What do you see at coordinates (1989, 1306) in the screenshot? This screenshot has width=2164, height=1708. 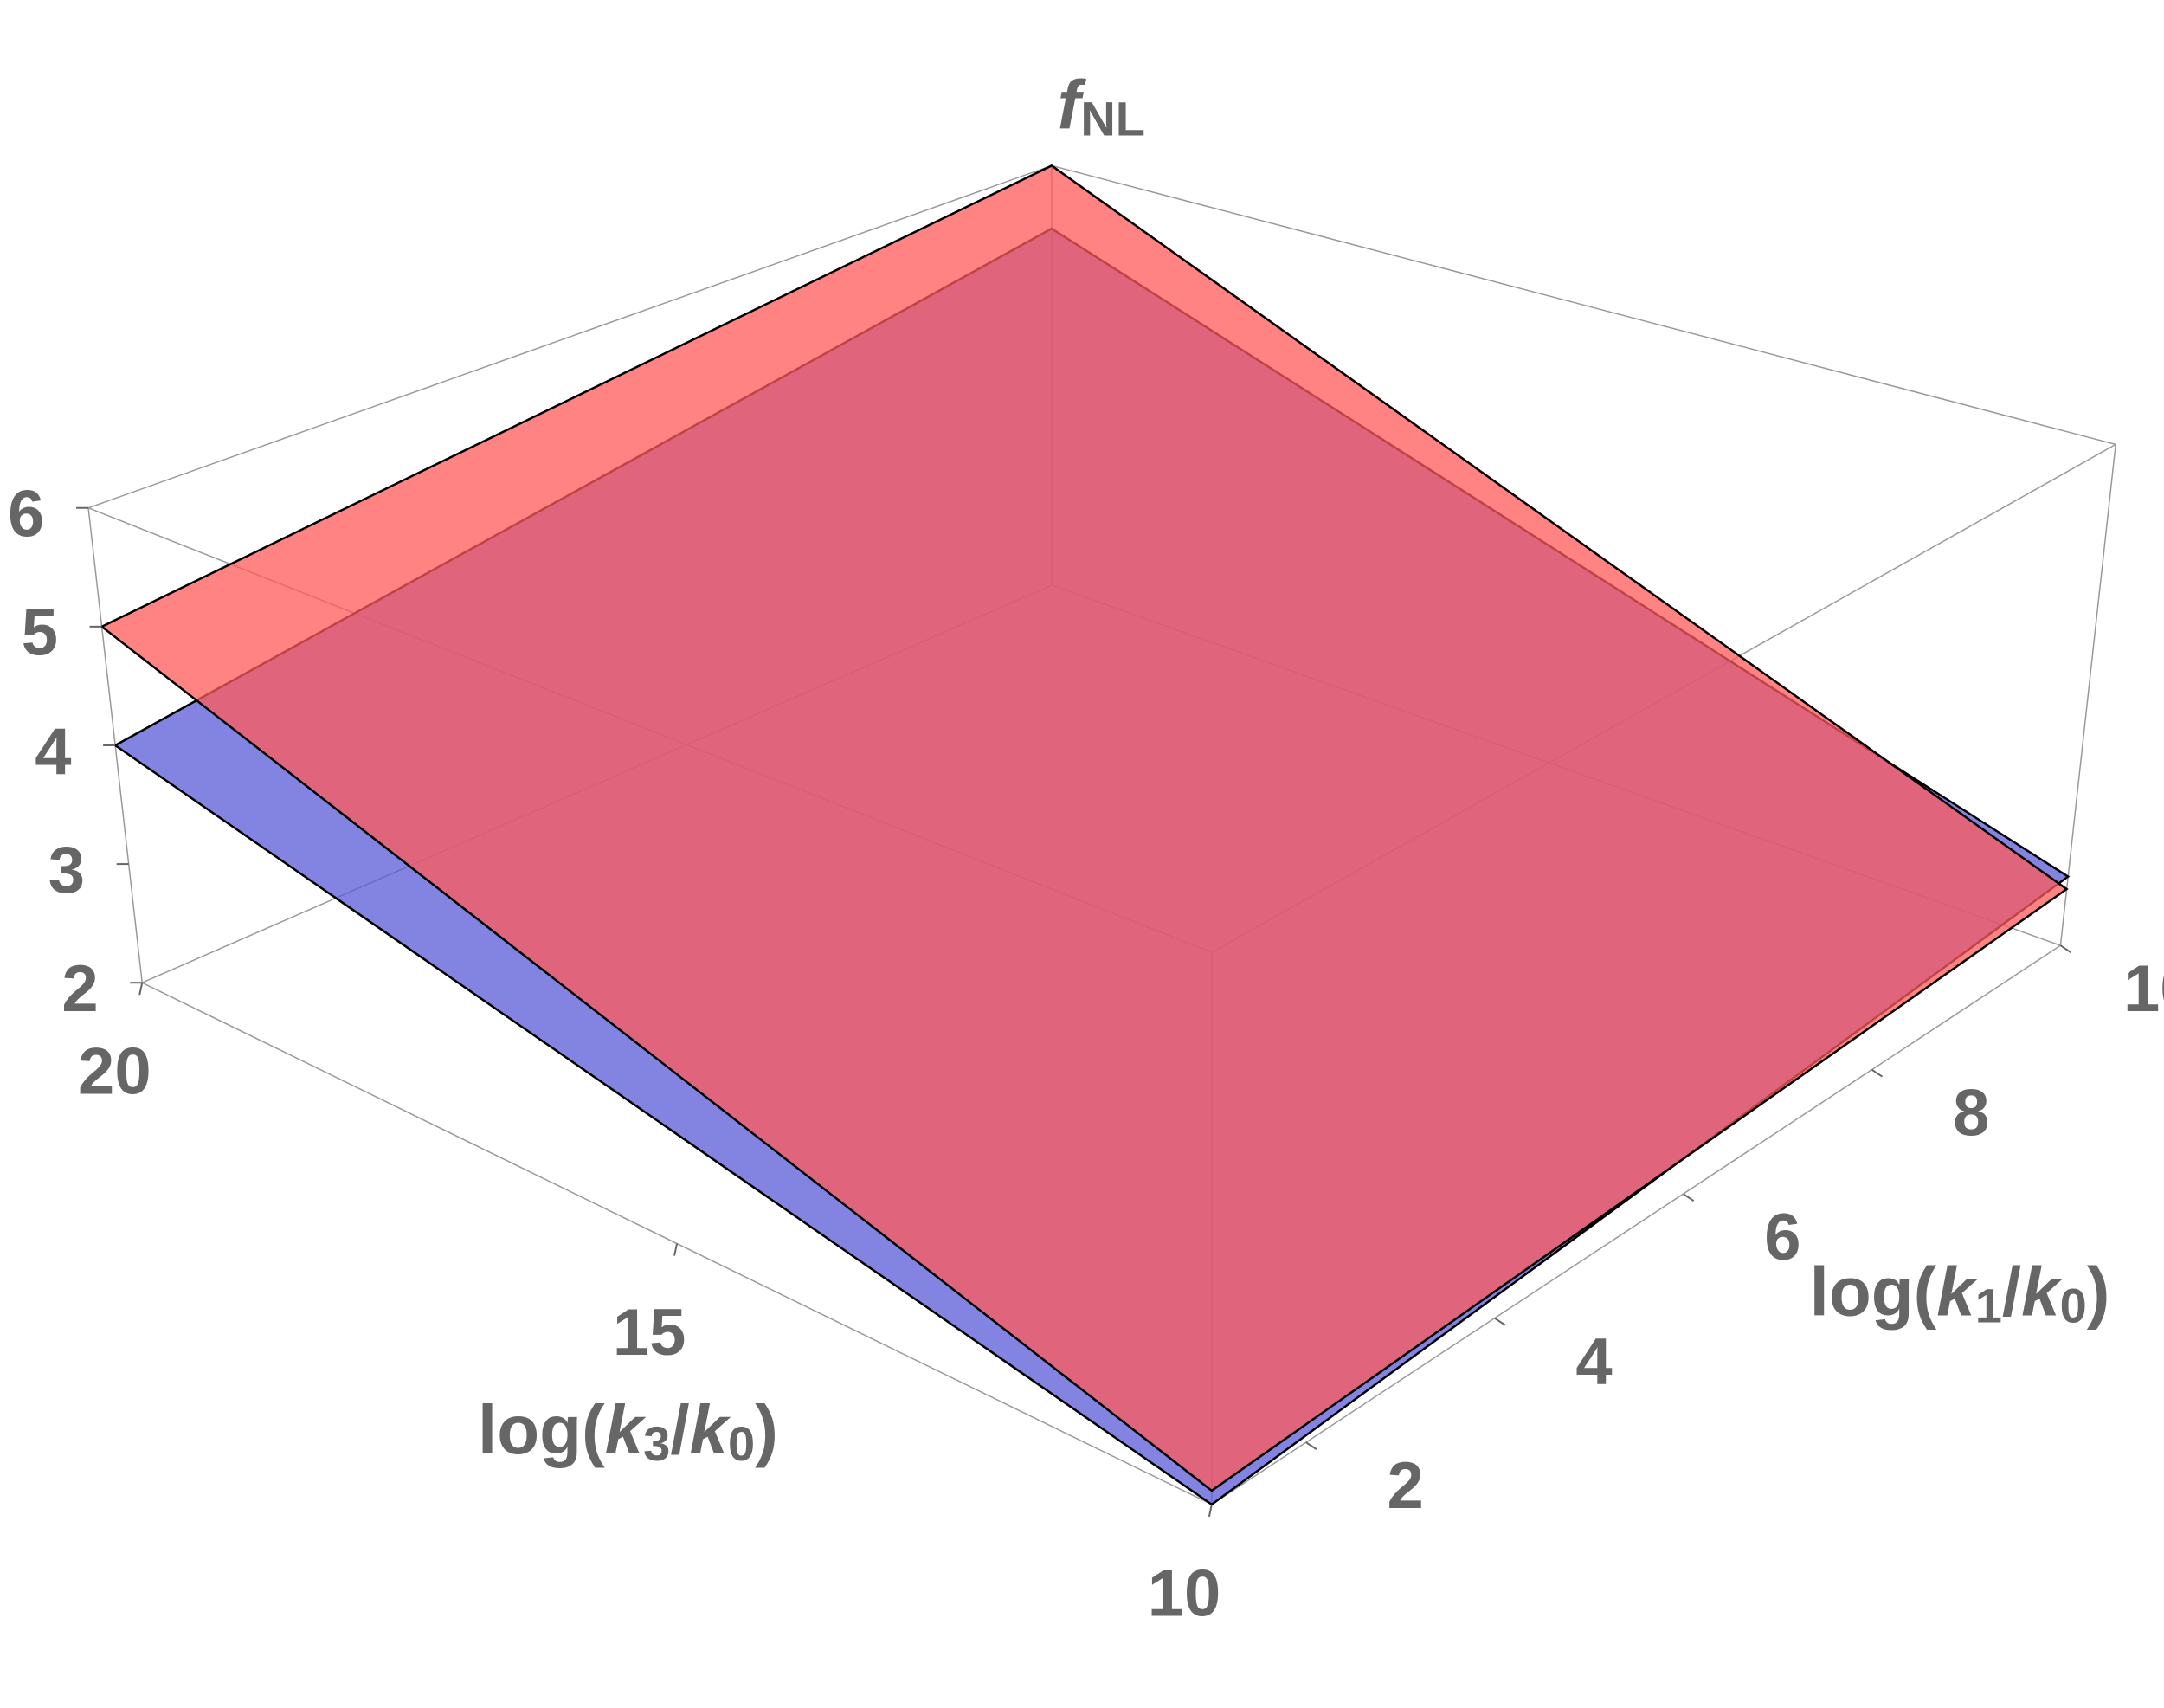 I see `x-axis-title-part: 1` at bounding box center [1989, 1306].